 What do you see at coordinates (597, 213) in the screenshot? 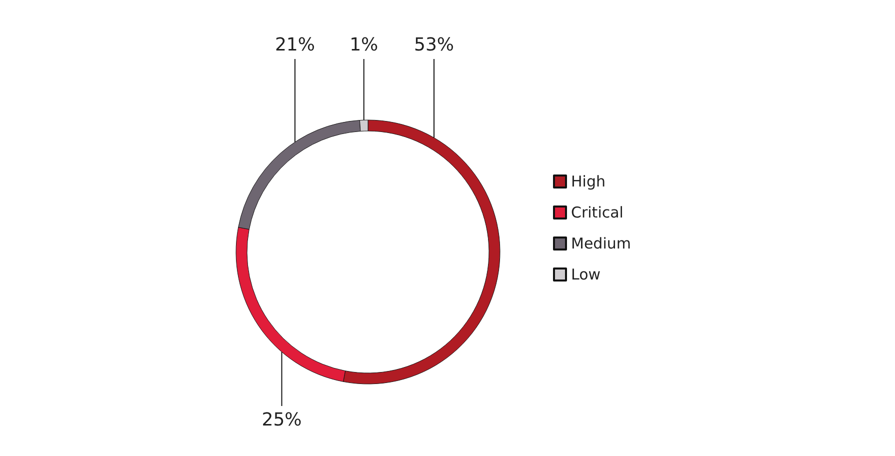
I see `legend-label: Critical` at bounding box center [597, 213].